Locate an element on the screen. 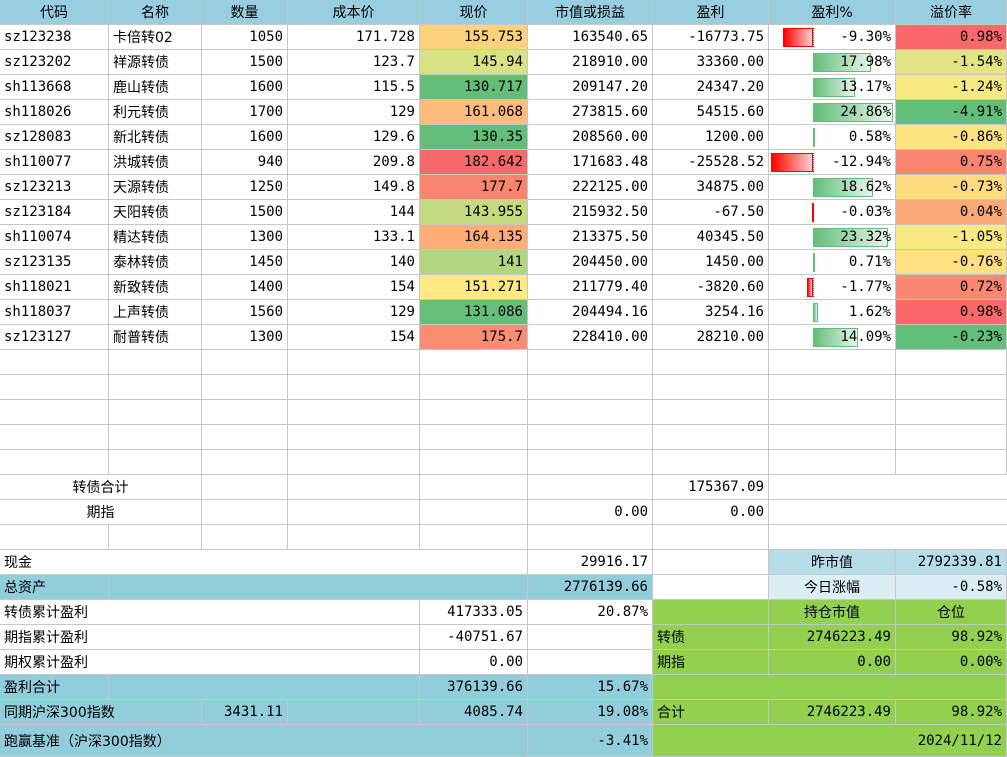  qty-cell: 1560 is located at coordinates (245, 312).